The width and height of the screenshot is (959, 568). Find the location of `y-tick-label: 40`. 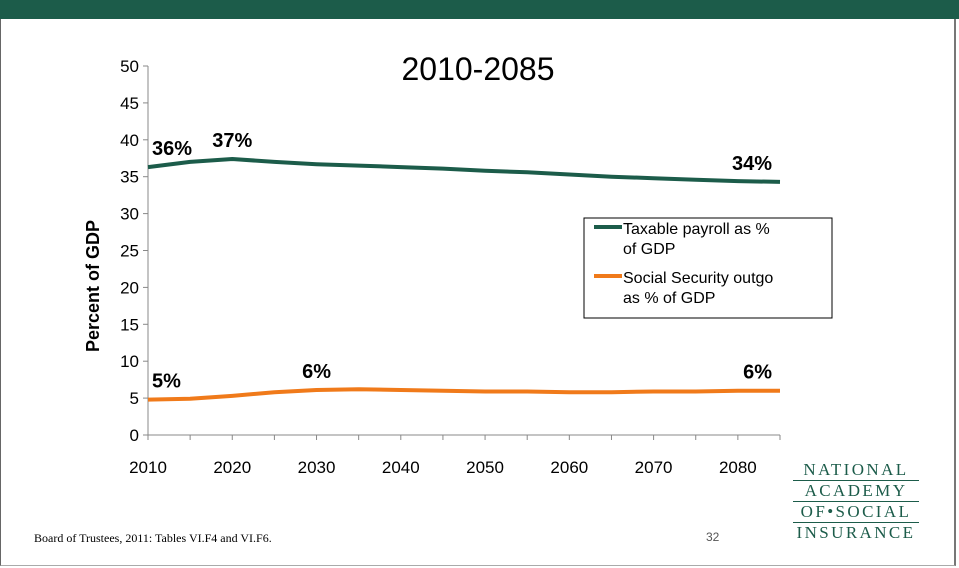

y-tick-label: 40 is located at coordinates (129, 140).